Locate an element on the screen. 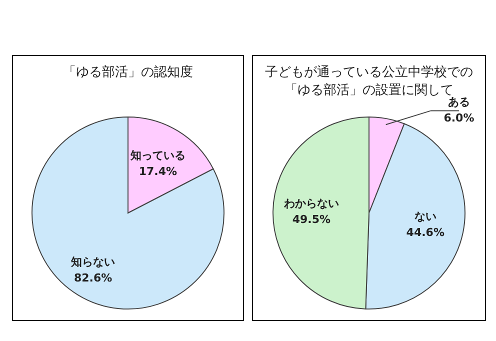 The width and height of the screenshot is (496, 341). slice-label: ない is located at coordinates (425, 216).